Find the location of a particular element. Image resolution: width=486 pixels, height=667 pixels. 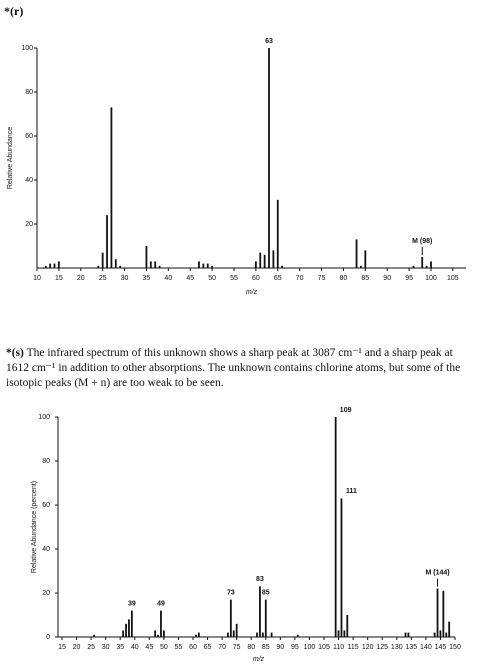

x-tick-label: 110 is located at coordinates (338, 647).